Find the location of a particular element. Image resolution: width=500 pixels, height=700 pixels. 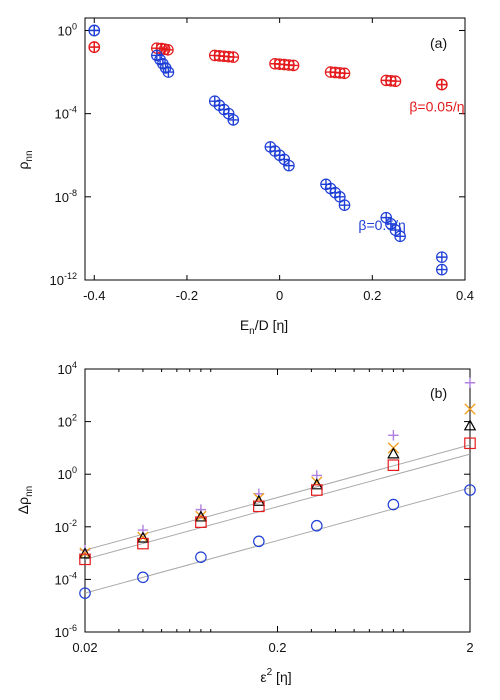

panel-b-label: (b) is located at coordinates (438, 393).